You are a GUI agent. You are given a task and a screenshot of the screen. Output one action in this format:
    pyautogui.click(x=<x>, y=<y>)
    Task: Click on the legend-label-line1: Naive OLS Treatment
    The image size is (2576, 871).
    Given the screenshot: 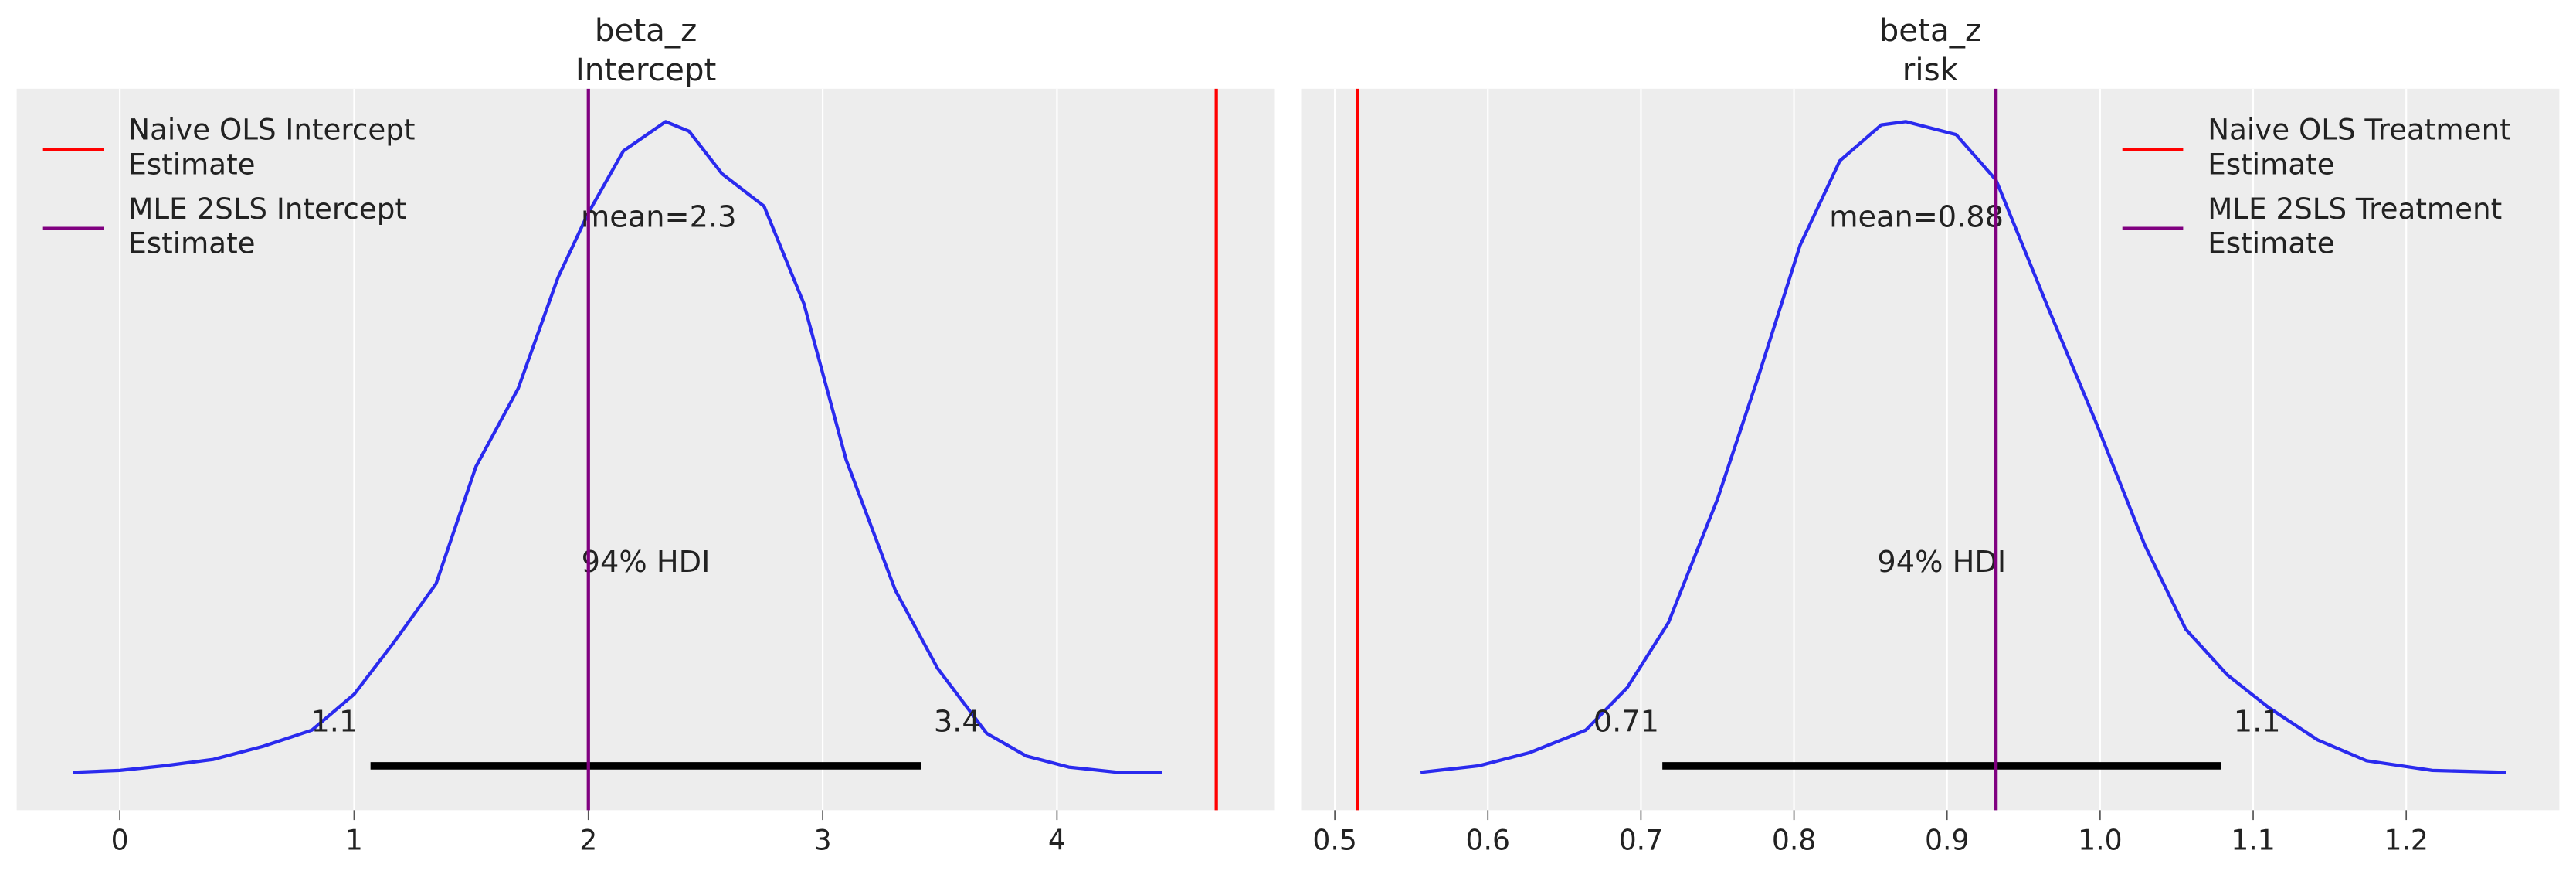 What is the action you would take?
    pyautogui.click(x=2359, y=130)
    